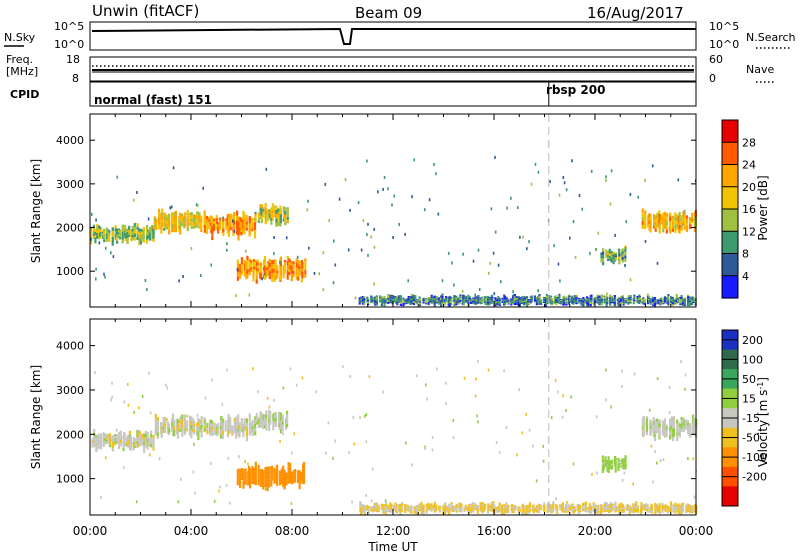 The image size is (800, 554). Describe the element at coordinates (36, 417) in the screenshot. I see `velocity-range-axis-title: Slant Range [km]` at that location.